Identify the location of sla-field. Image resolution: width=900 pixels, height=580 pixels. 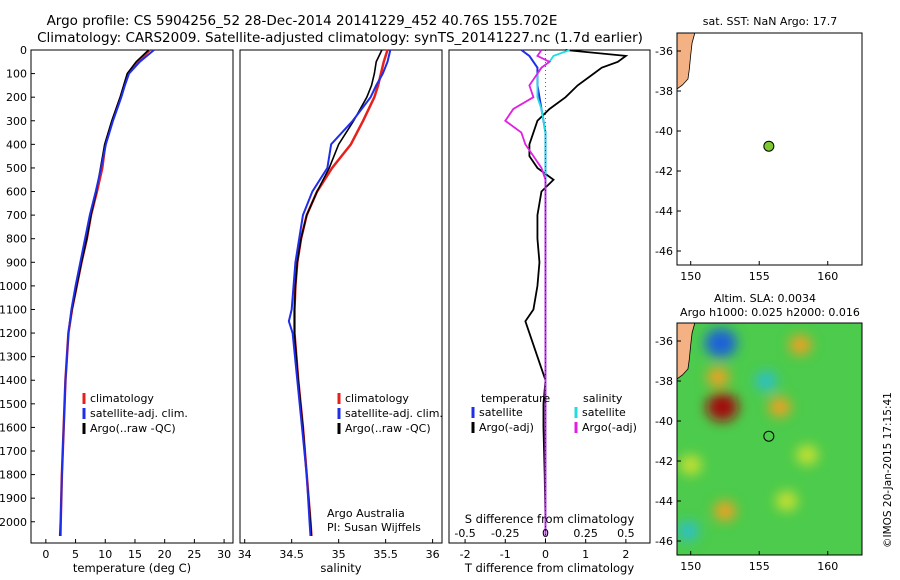
(769, 439).